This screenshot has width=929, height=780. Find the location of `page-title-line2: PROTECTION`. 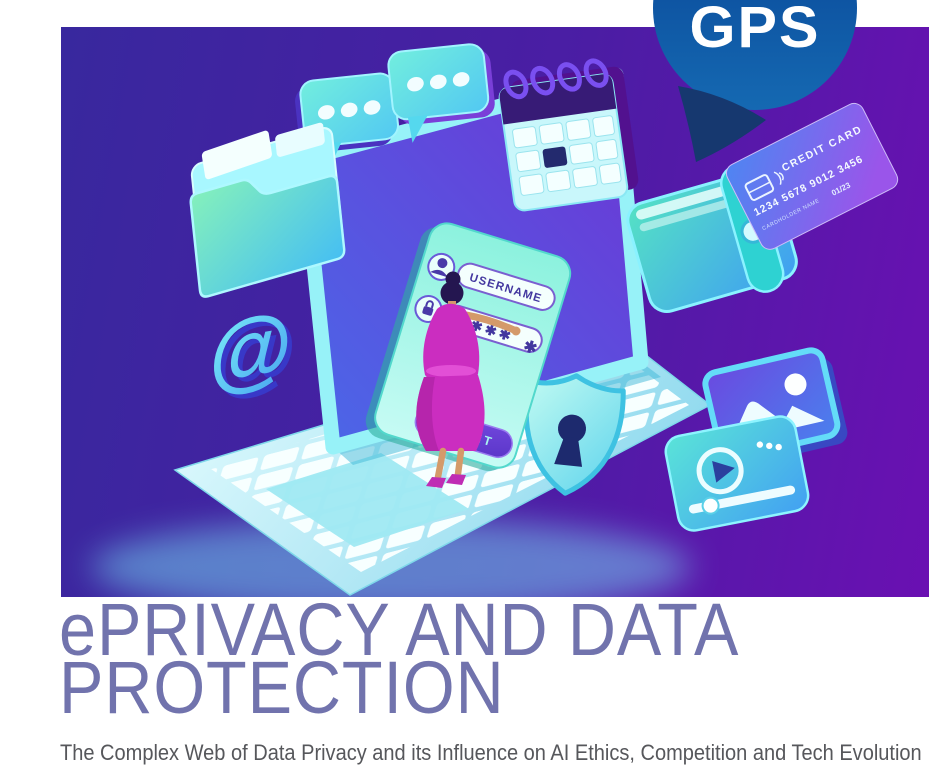

page-title-line2: PROTECTION is located at coordinates (282, 687).